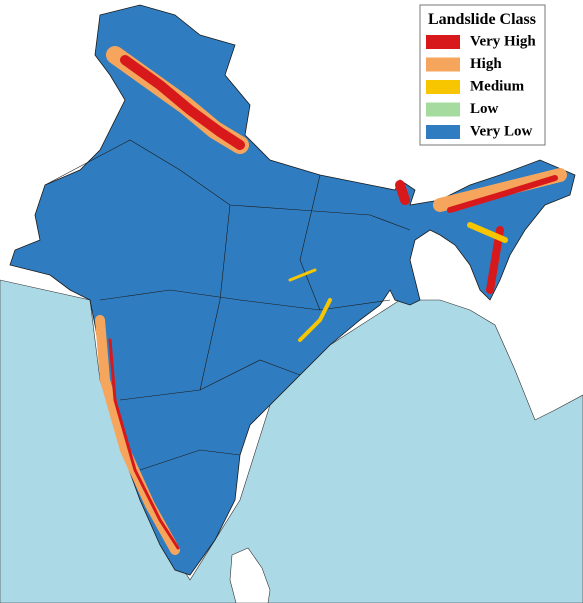 This screenshot has width=583, height=603. What do you see at coordinates (497, 86) in the screenshot?
I see `legend-label: Medium` at bounding box center [497, 86].